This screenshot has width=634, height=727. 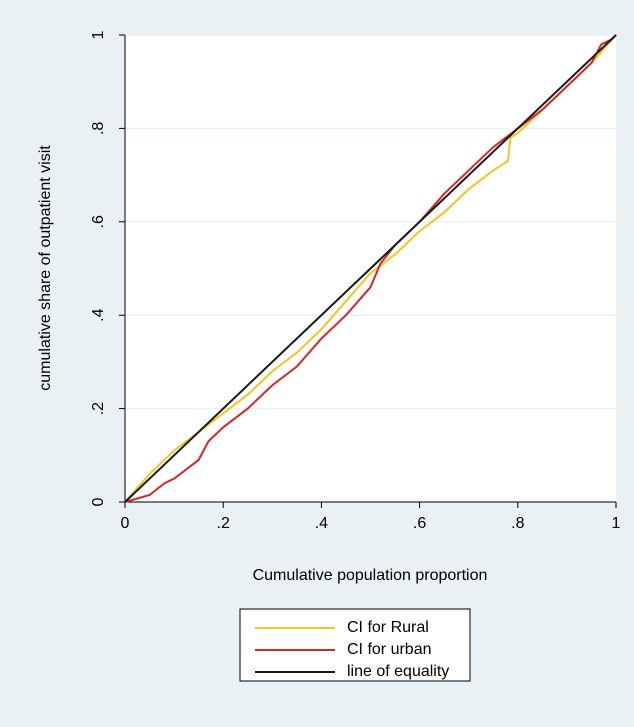 I want to click on x-axis-title: Cumulative population proportion, so click(x=370, y=575).